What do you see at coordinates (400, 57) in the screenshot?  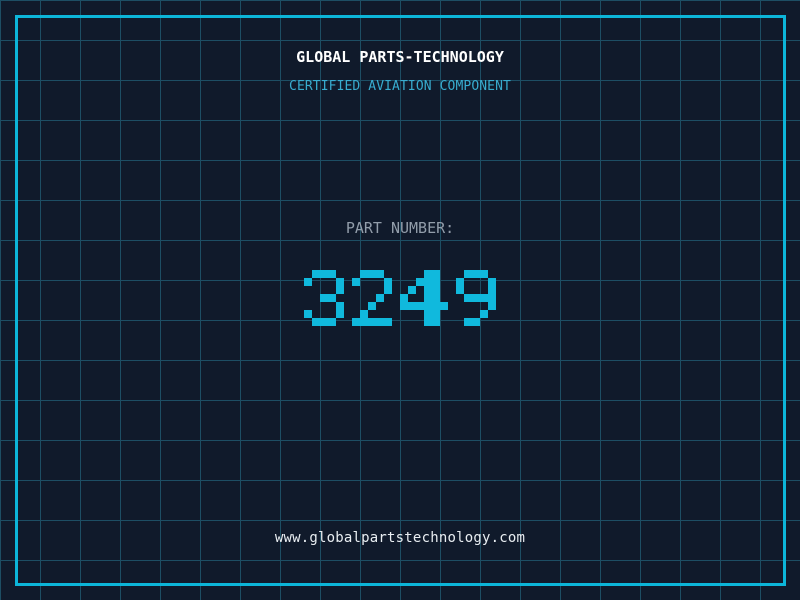 I see `company-title: GLOBAL PARTS-TECHNOLOGY` at bounding box center [400, 57].